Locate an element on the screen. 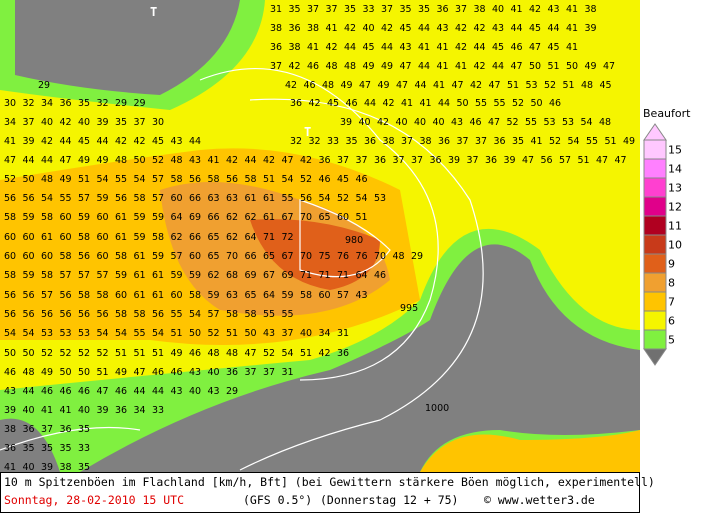  grid-value: 53 is located at coordinates (66, 333).